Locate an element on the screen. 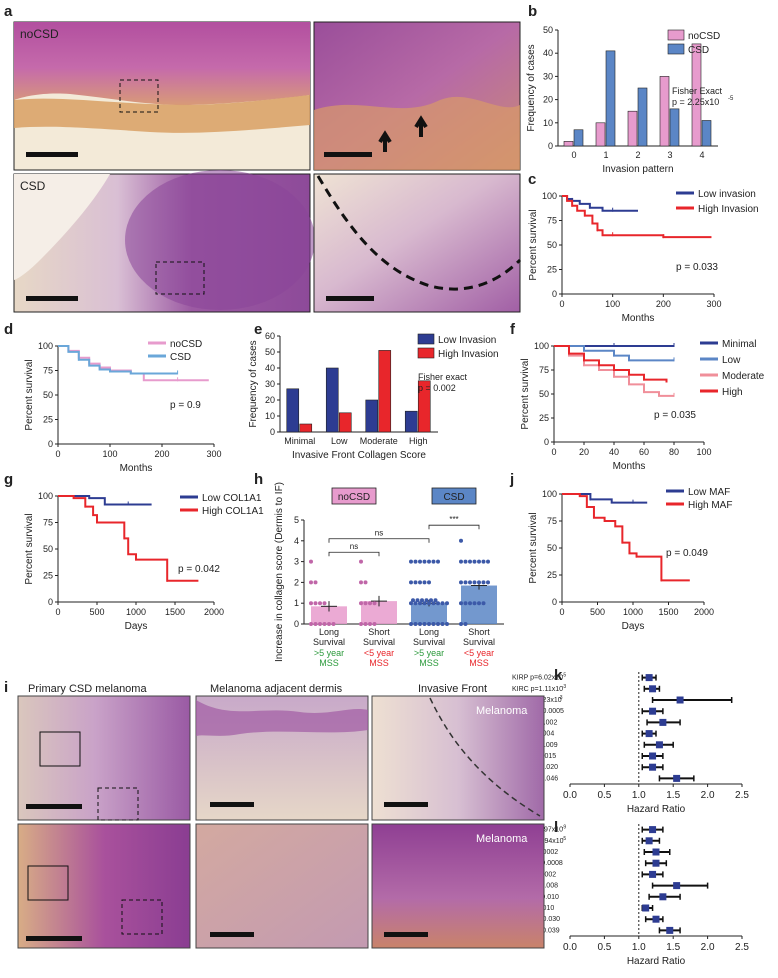 This screenshot has height=978, width=778. x-tick-label: 200 is located at coordinates (663, 304).